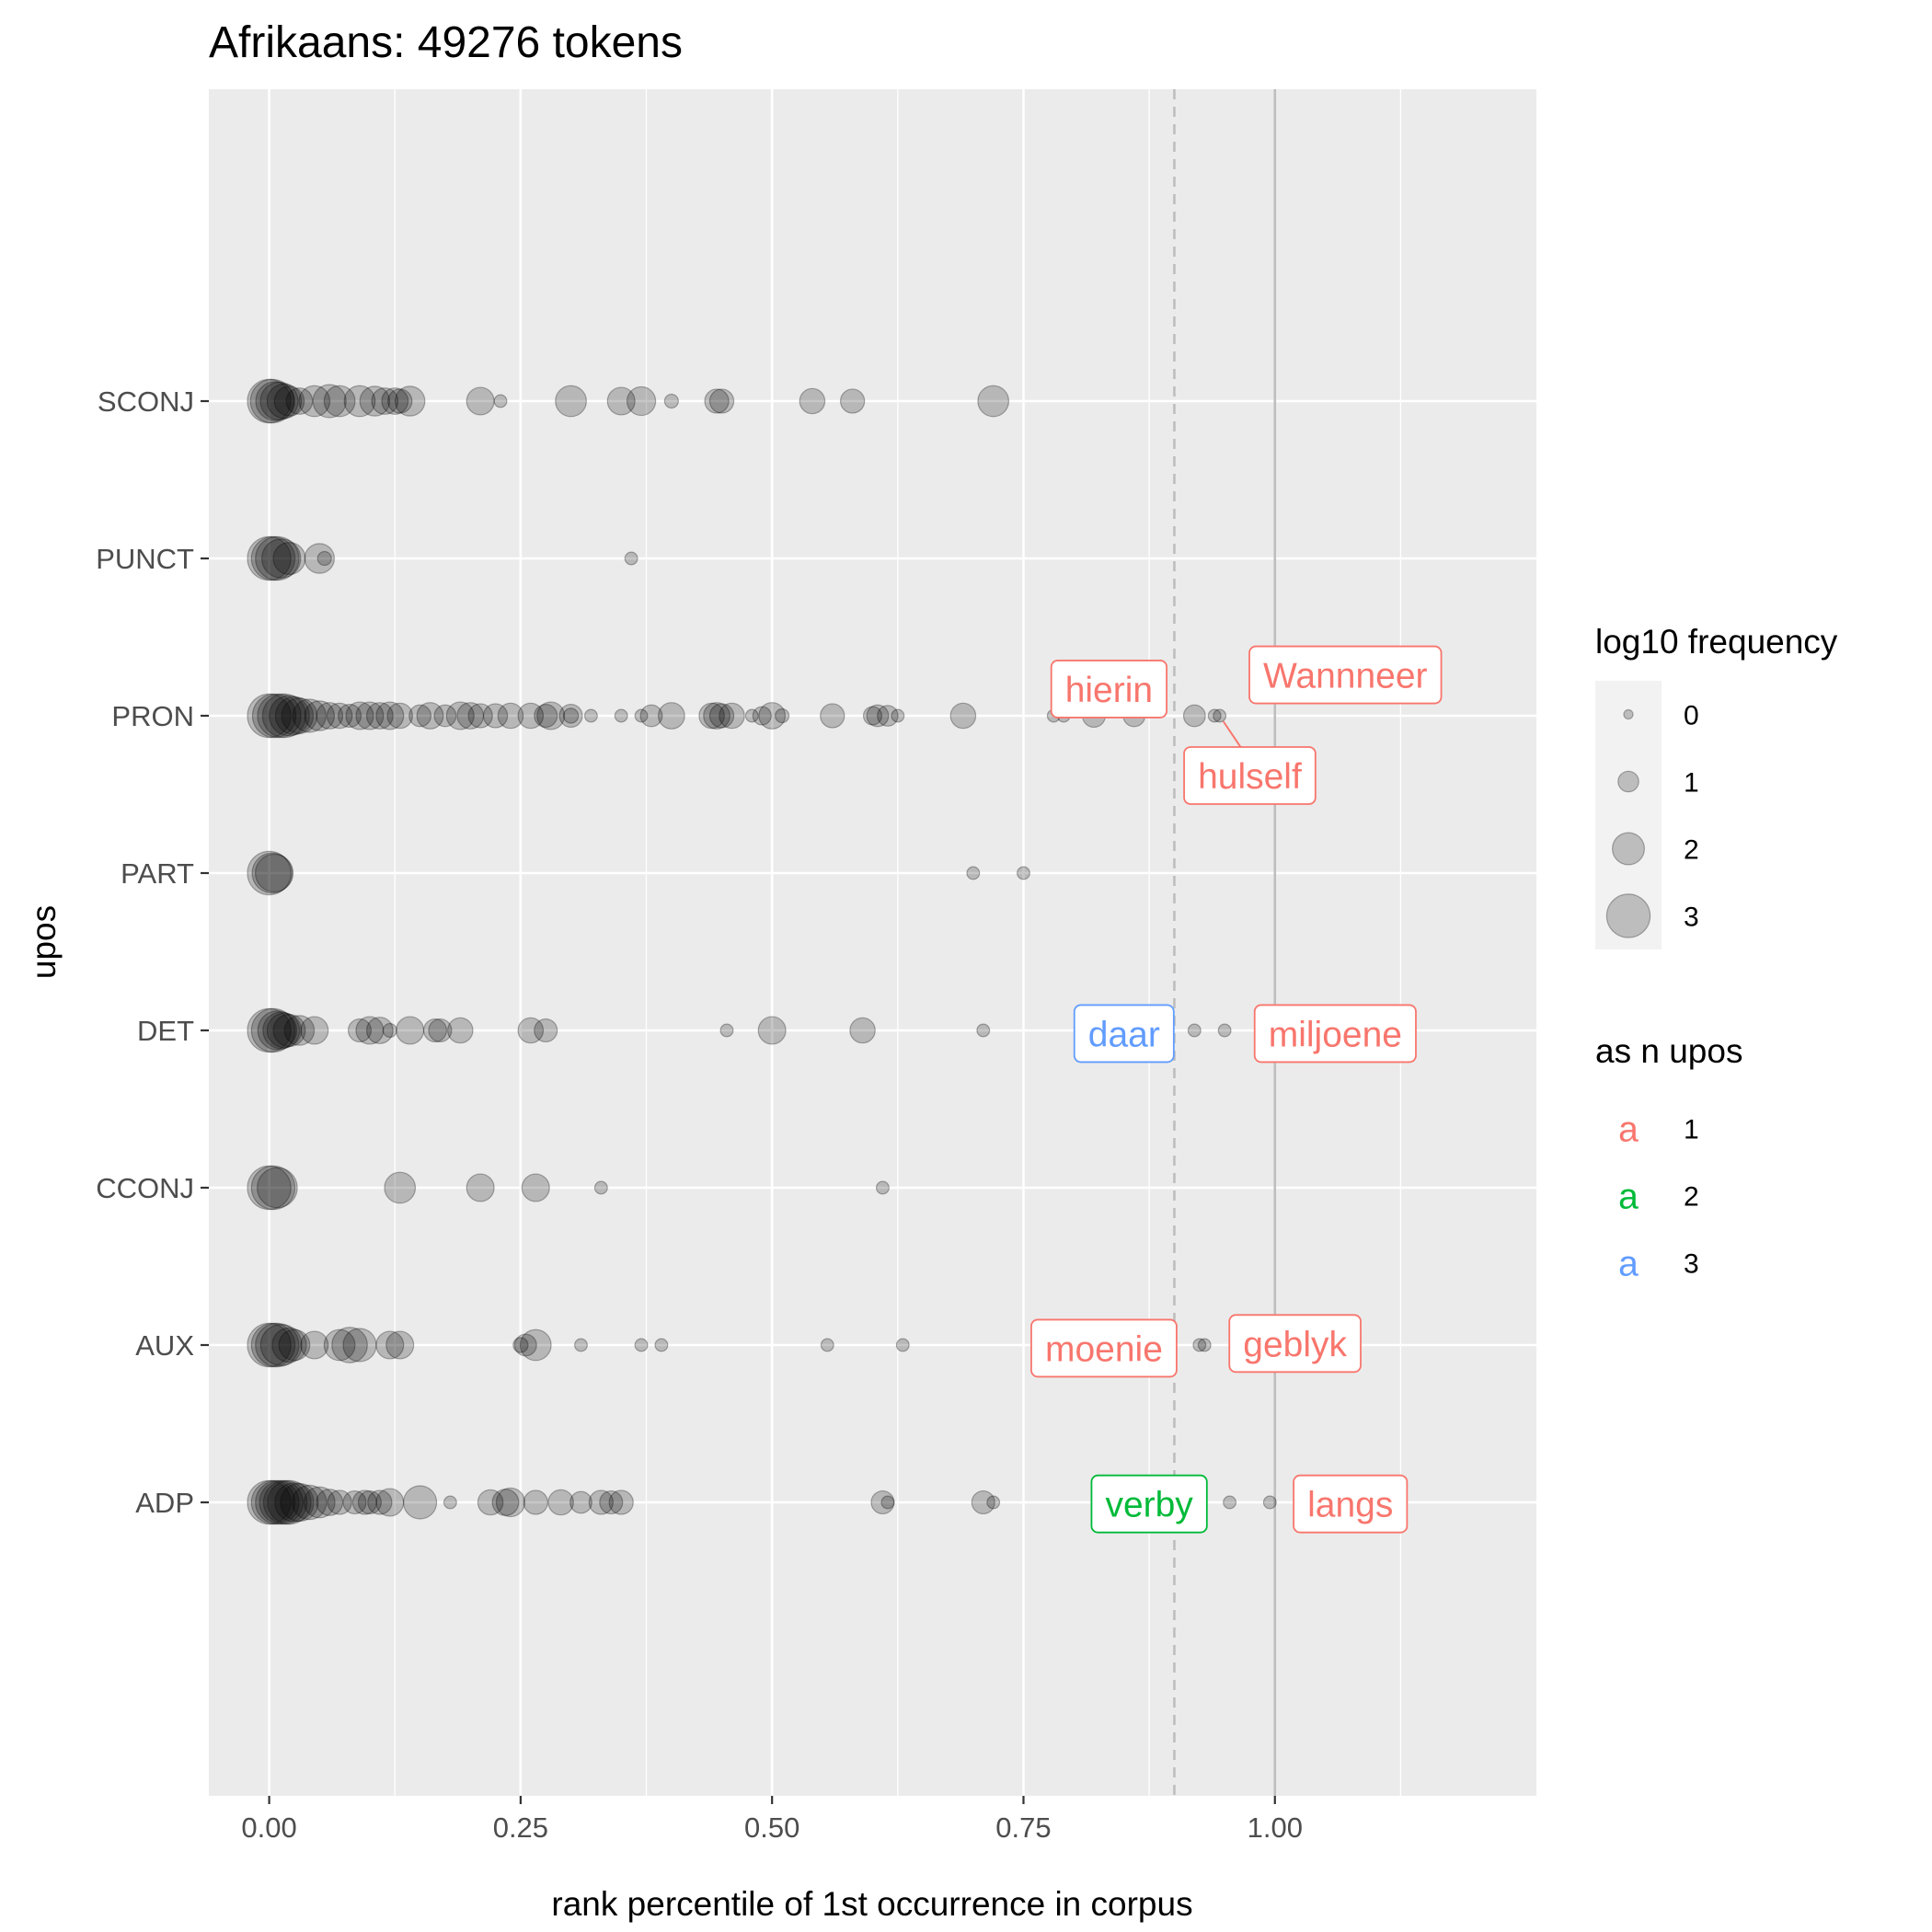 Image resolution: width=1932 pixels, height=1932 pixels. What do you see at coordinates (1345, 676) in the screenshot?
I see `point-label-text: Wannneer` at bounding box center [1345, 676].